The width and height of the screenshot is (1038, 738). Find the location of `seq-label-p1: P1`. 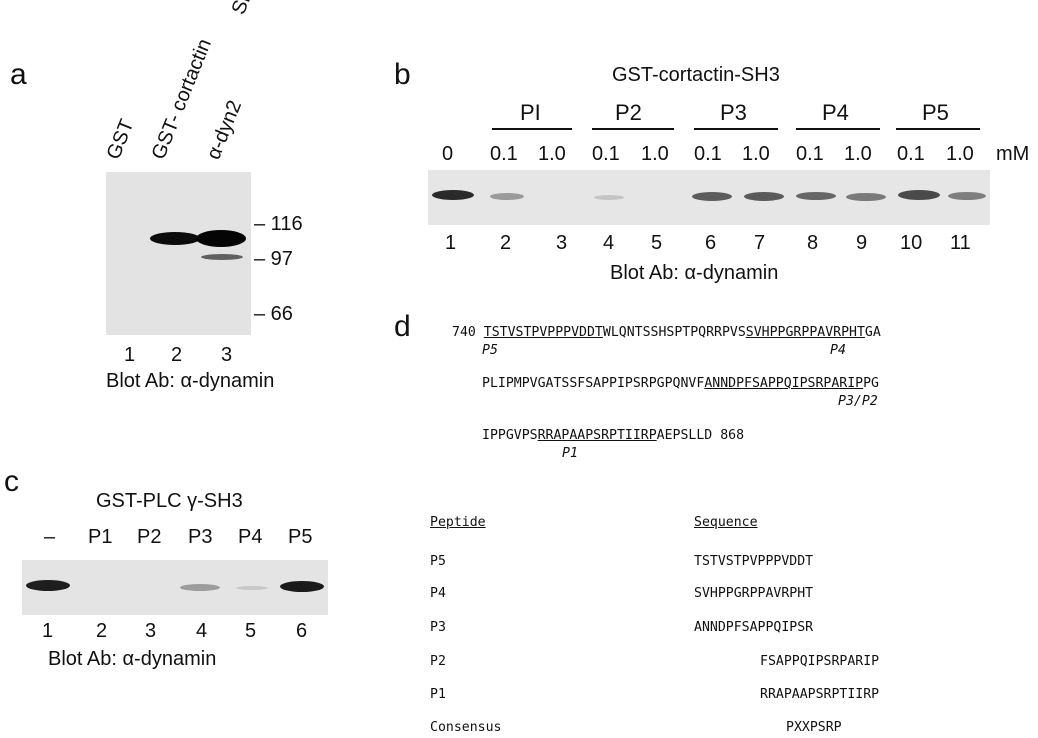

seq-label-p1: P1 is located at coordinates (570, 453).